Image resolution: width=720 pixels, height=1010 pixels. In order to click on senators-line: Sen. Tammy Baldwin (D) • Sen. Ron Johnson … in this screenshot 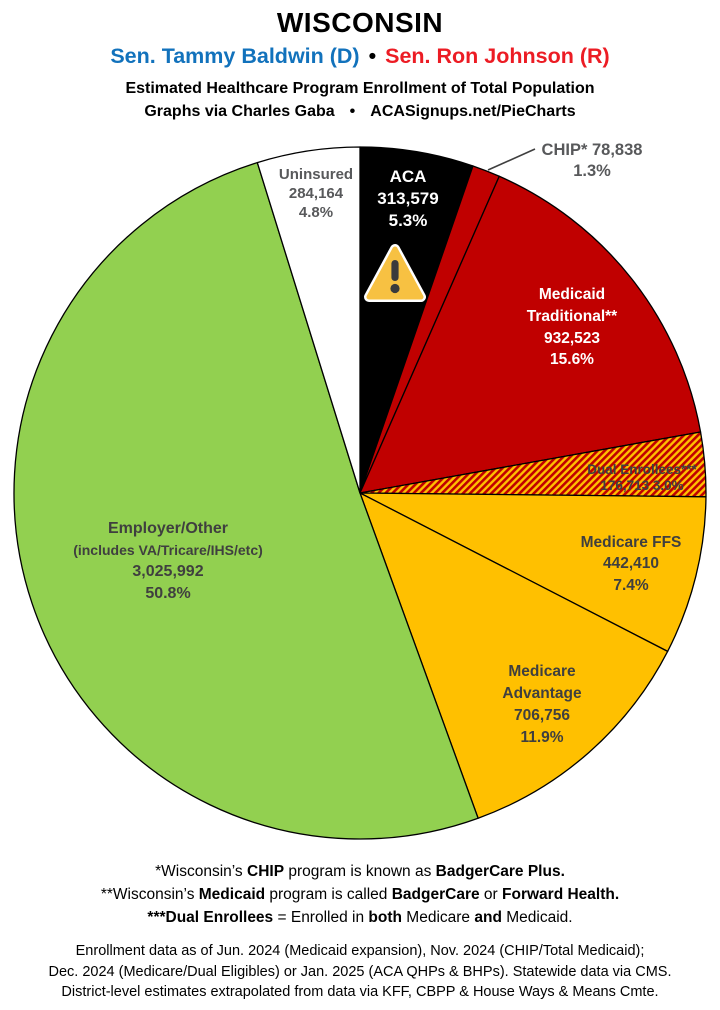, I will do `click(360, 56)`.